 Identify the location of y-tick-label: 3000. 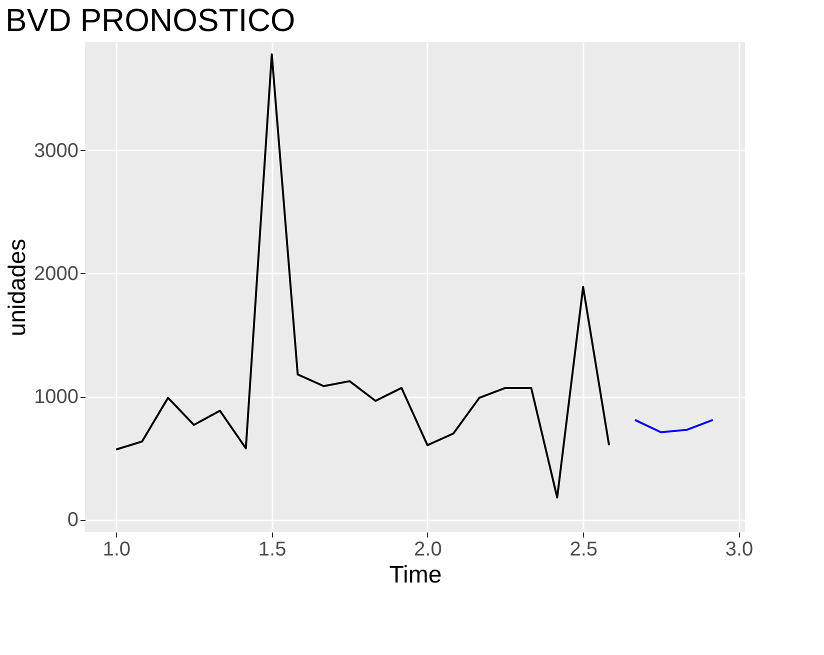
(56, 151).